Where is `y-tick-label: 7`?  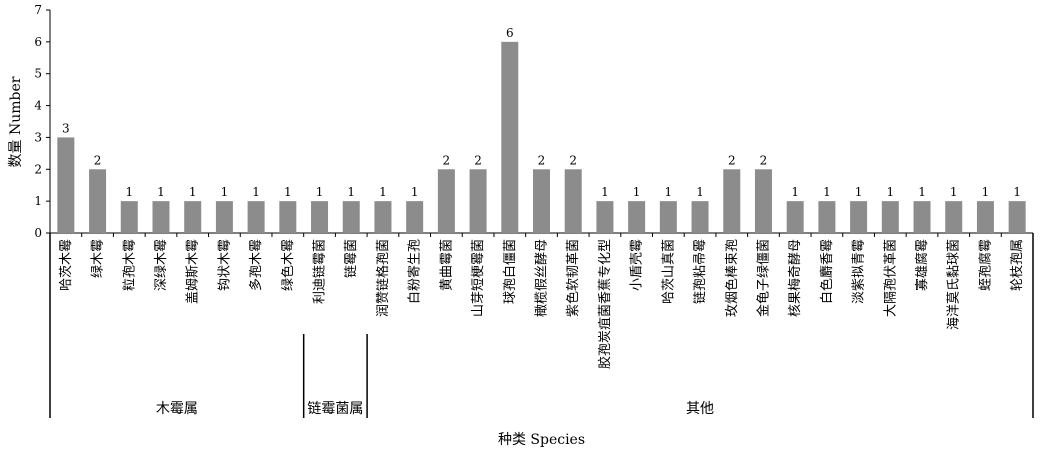 y-tick-label: 7 is located at coordinates (38, 10).